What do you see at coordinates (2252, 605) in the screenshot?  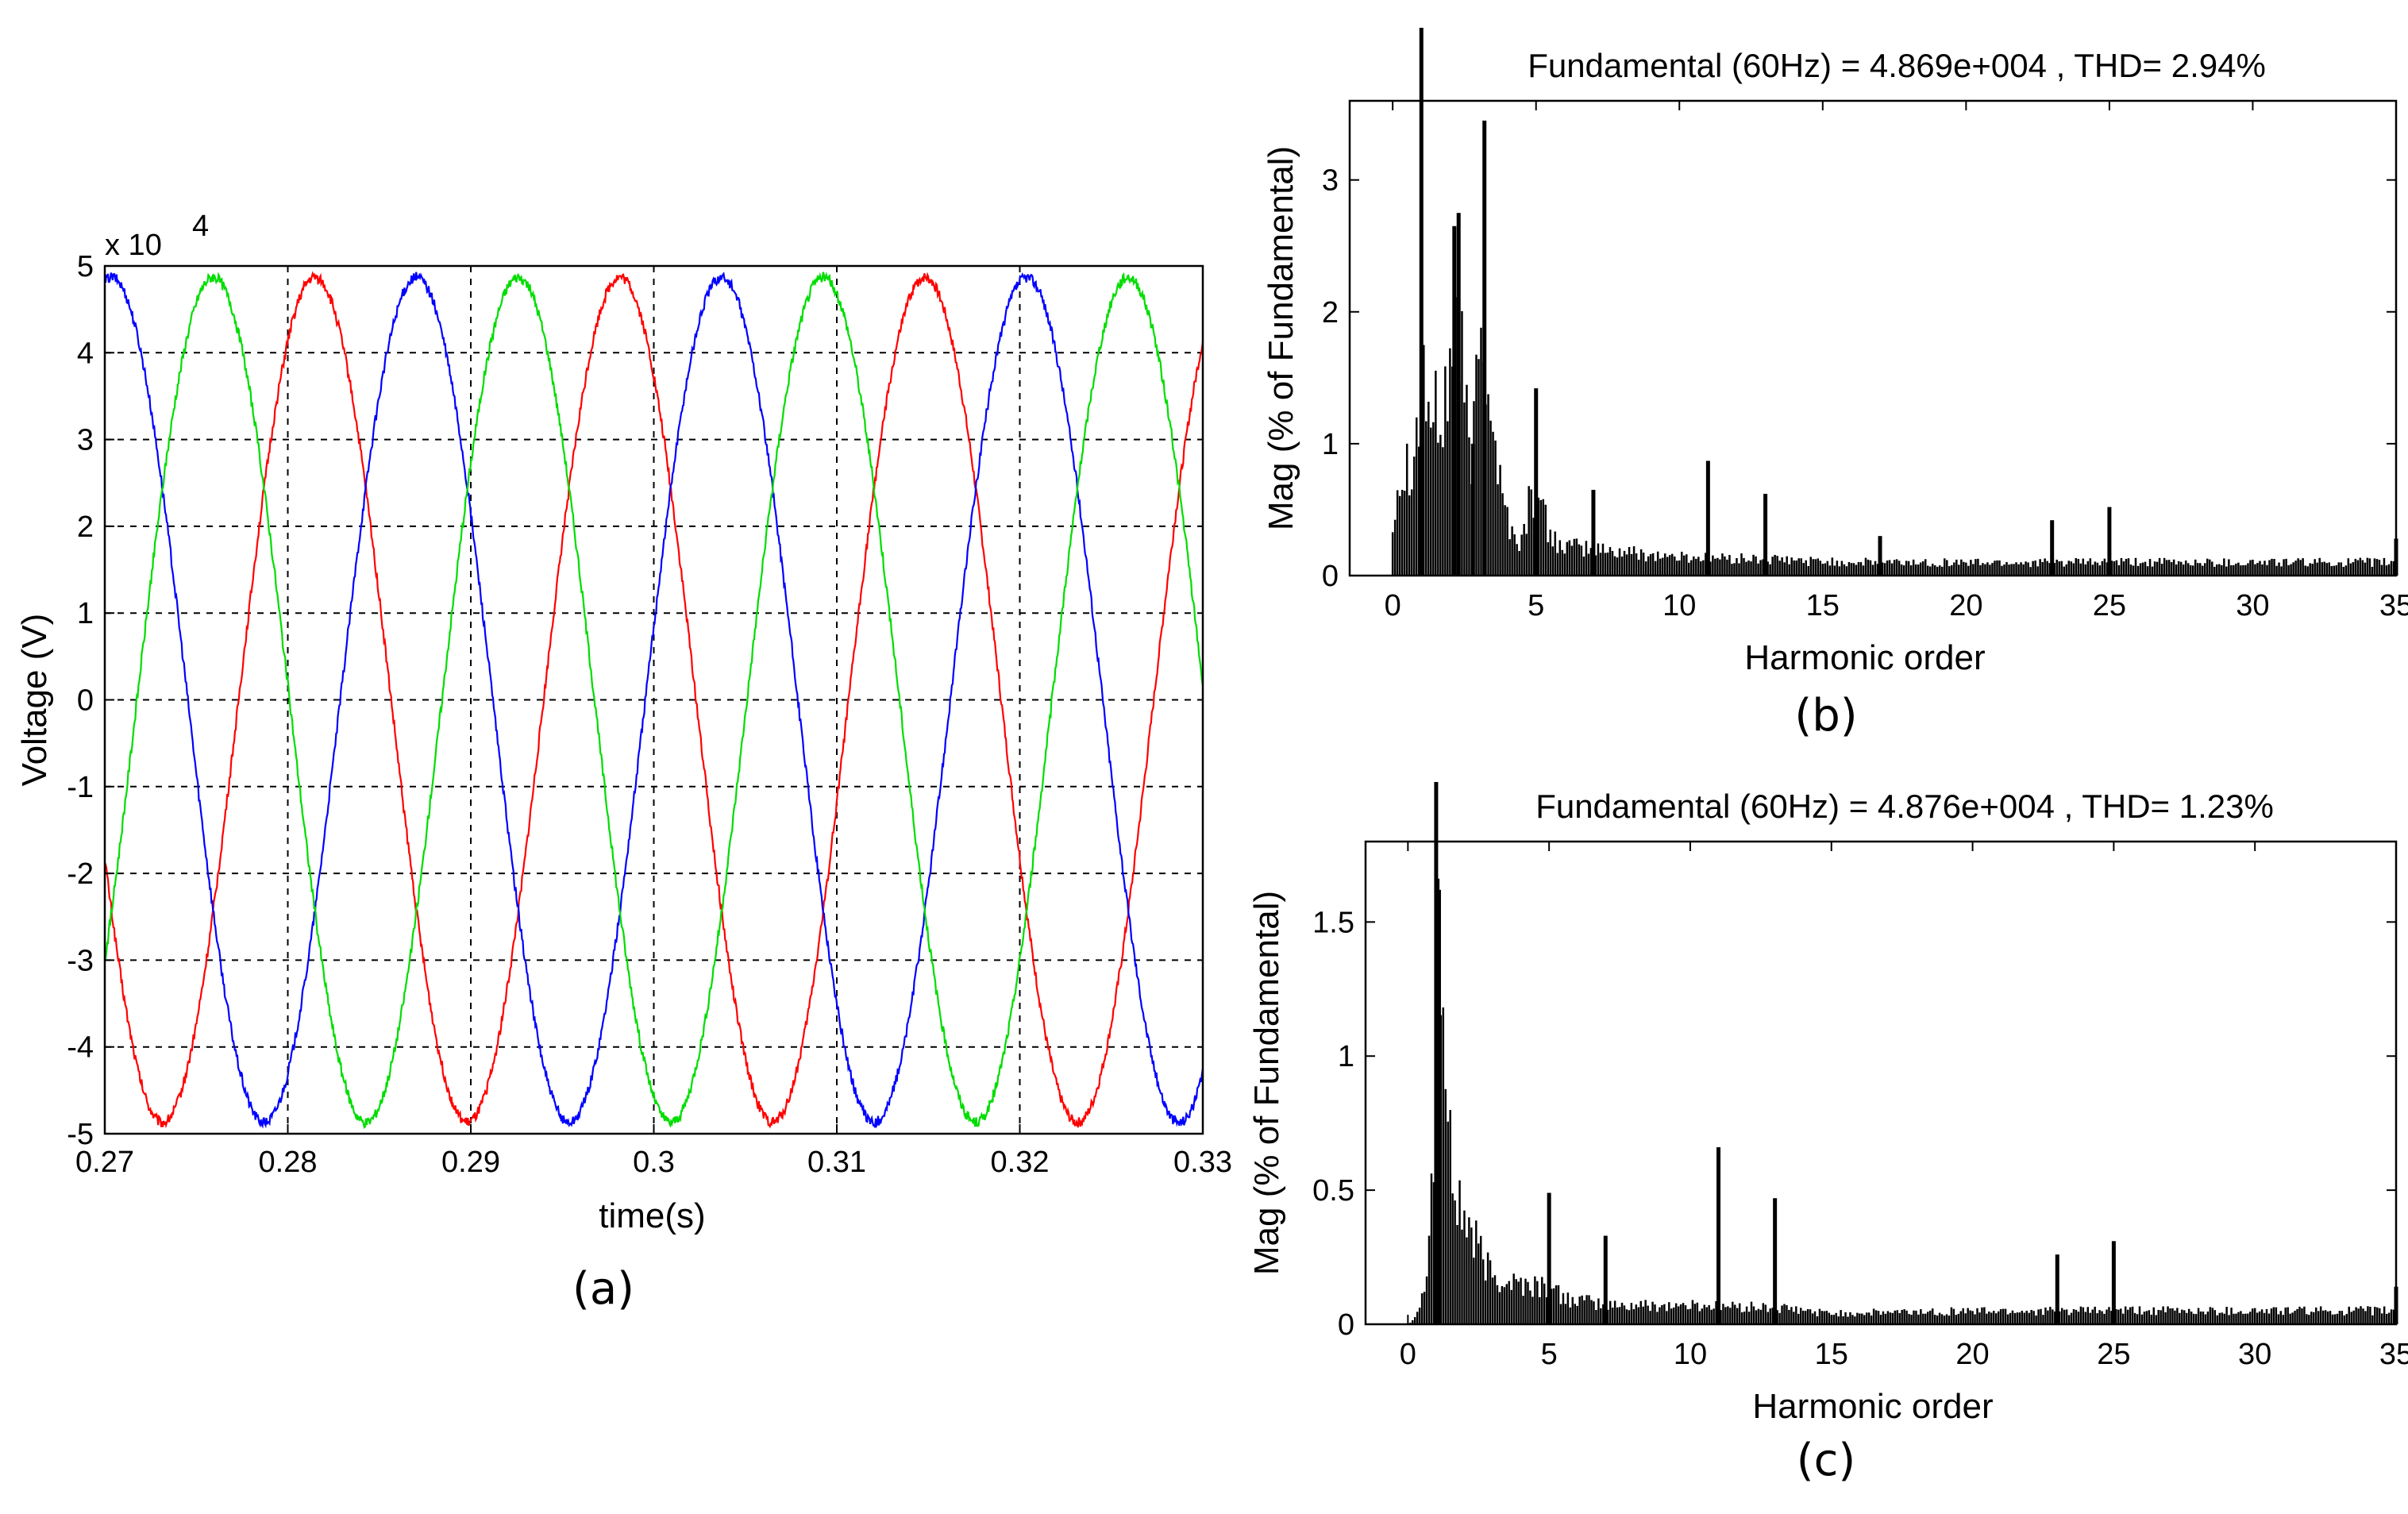 I see `x-tick-label: 30` at bounding box center [2252, 605].